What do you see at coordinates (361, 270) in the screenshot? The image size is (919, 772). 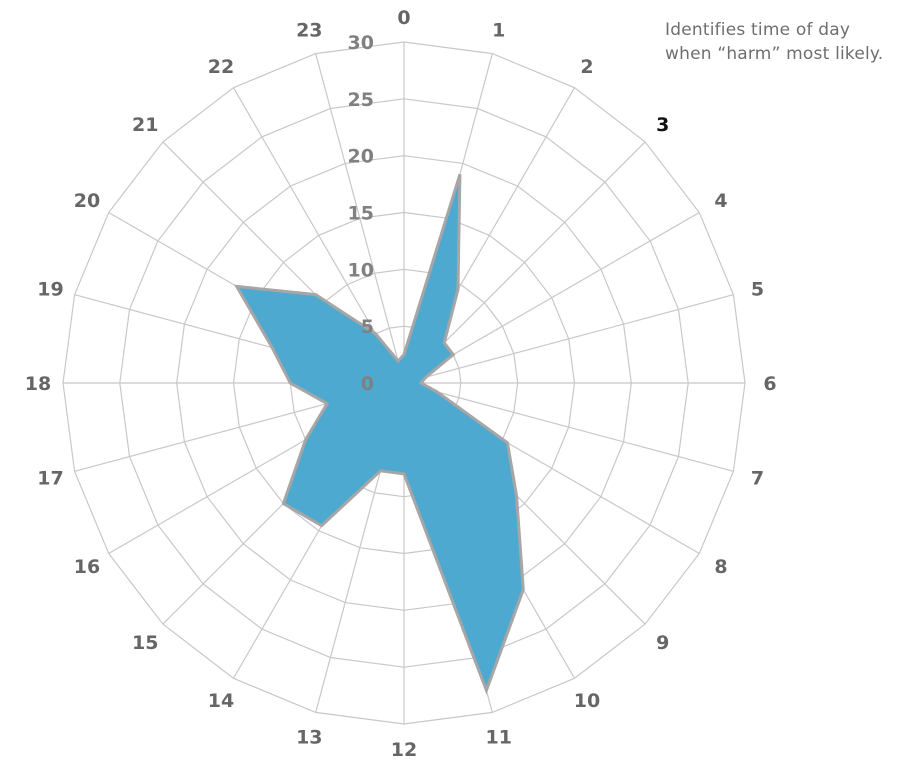 I see `radial-tick-10: 10` at bounding box center [361, 270].